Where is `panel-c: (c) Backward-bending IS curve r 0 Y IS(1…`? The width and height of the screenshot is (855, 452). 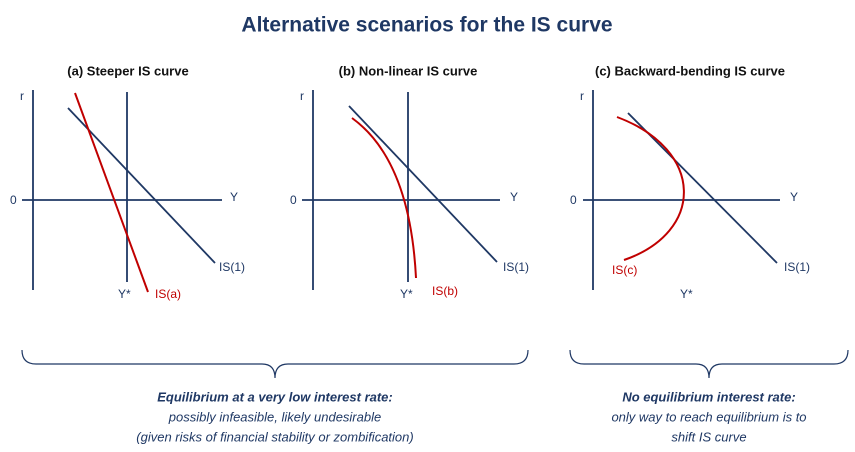
panel-c: (c) Backward-bending IS curve r 0 Y IS(1… is located at coordinates (690, 182).